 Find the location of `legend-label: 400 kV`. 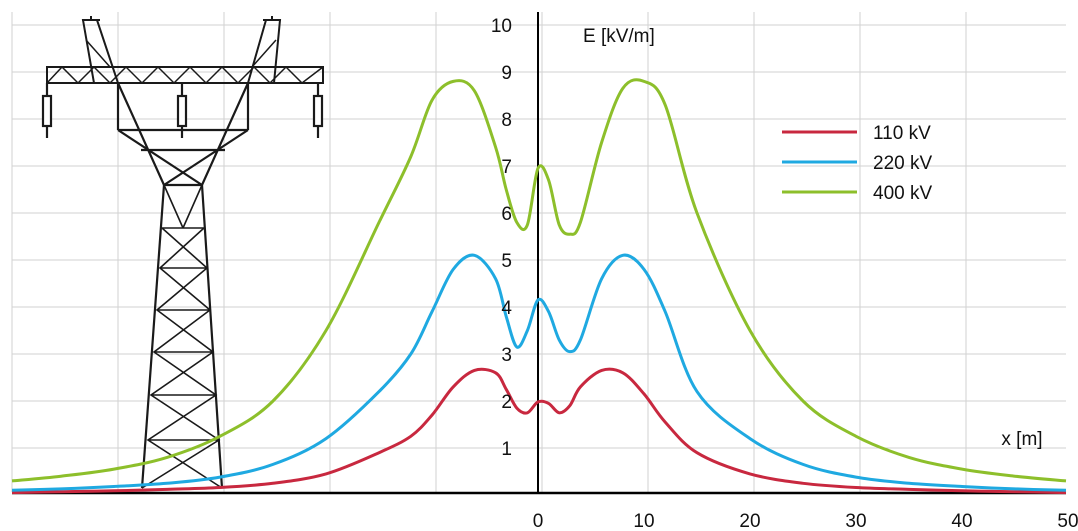

legend-label: 400 kV is located at coordinates (902, 193).